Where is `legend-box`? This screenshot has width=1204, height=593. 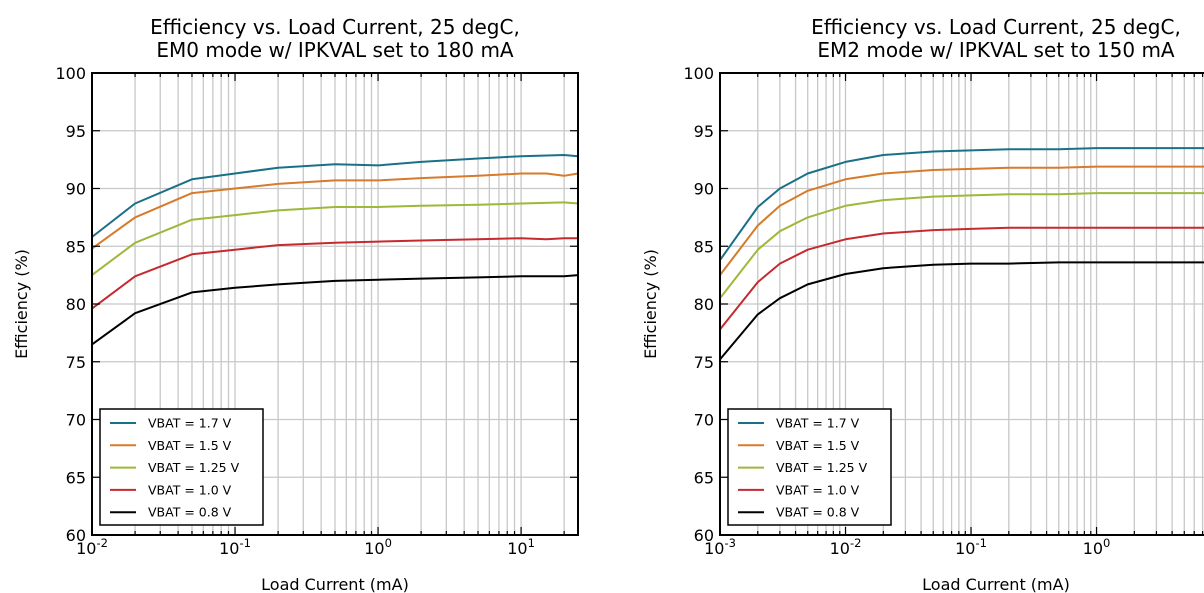 legend-box is located at coordinates (809, 467).